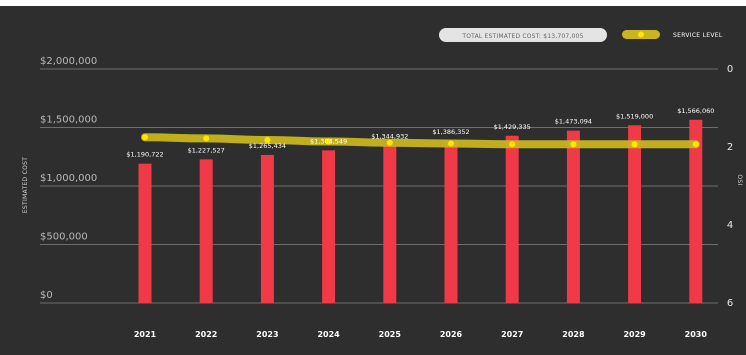 This screenshot has width=746, height=355. Describe the element at coordinates (634, 116) in the screenshot. I see `bar-value-label: $1,519,000` at that location.